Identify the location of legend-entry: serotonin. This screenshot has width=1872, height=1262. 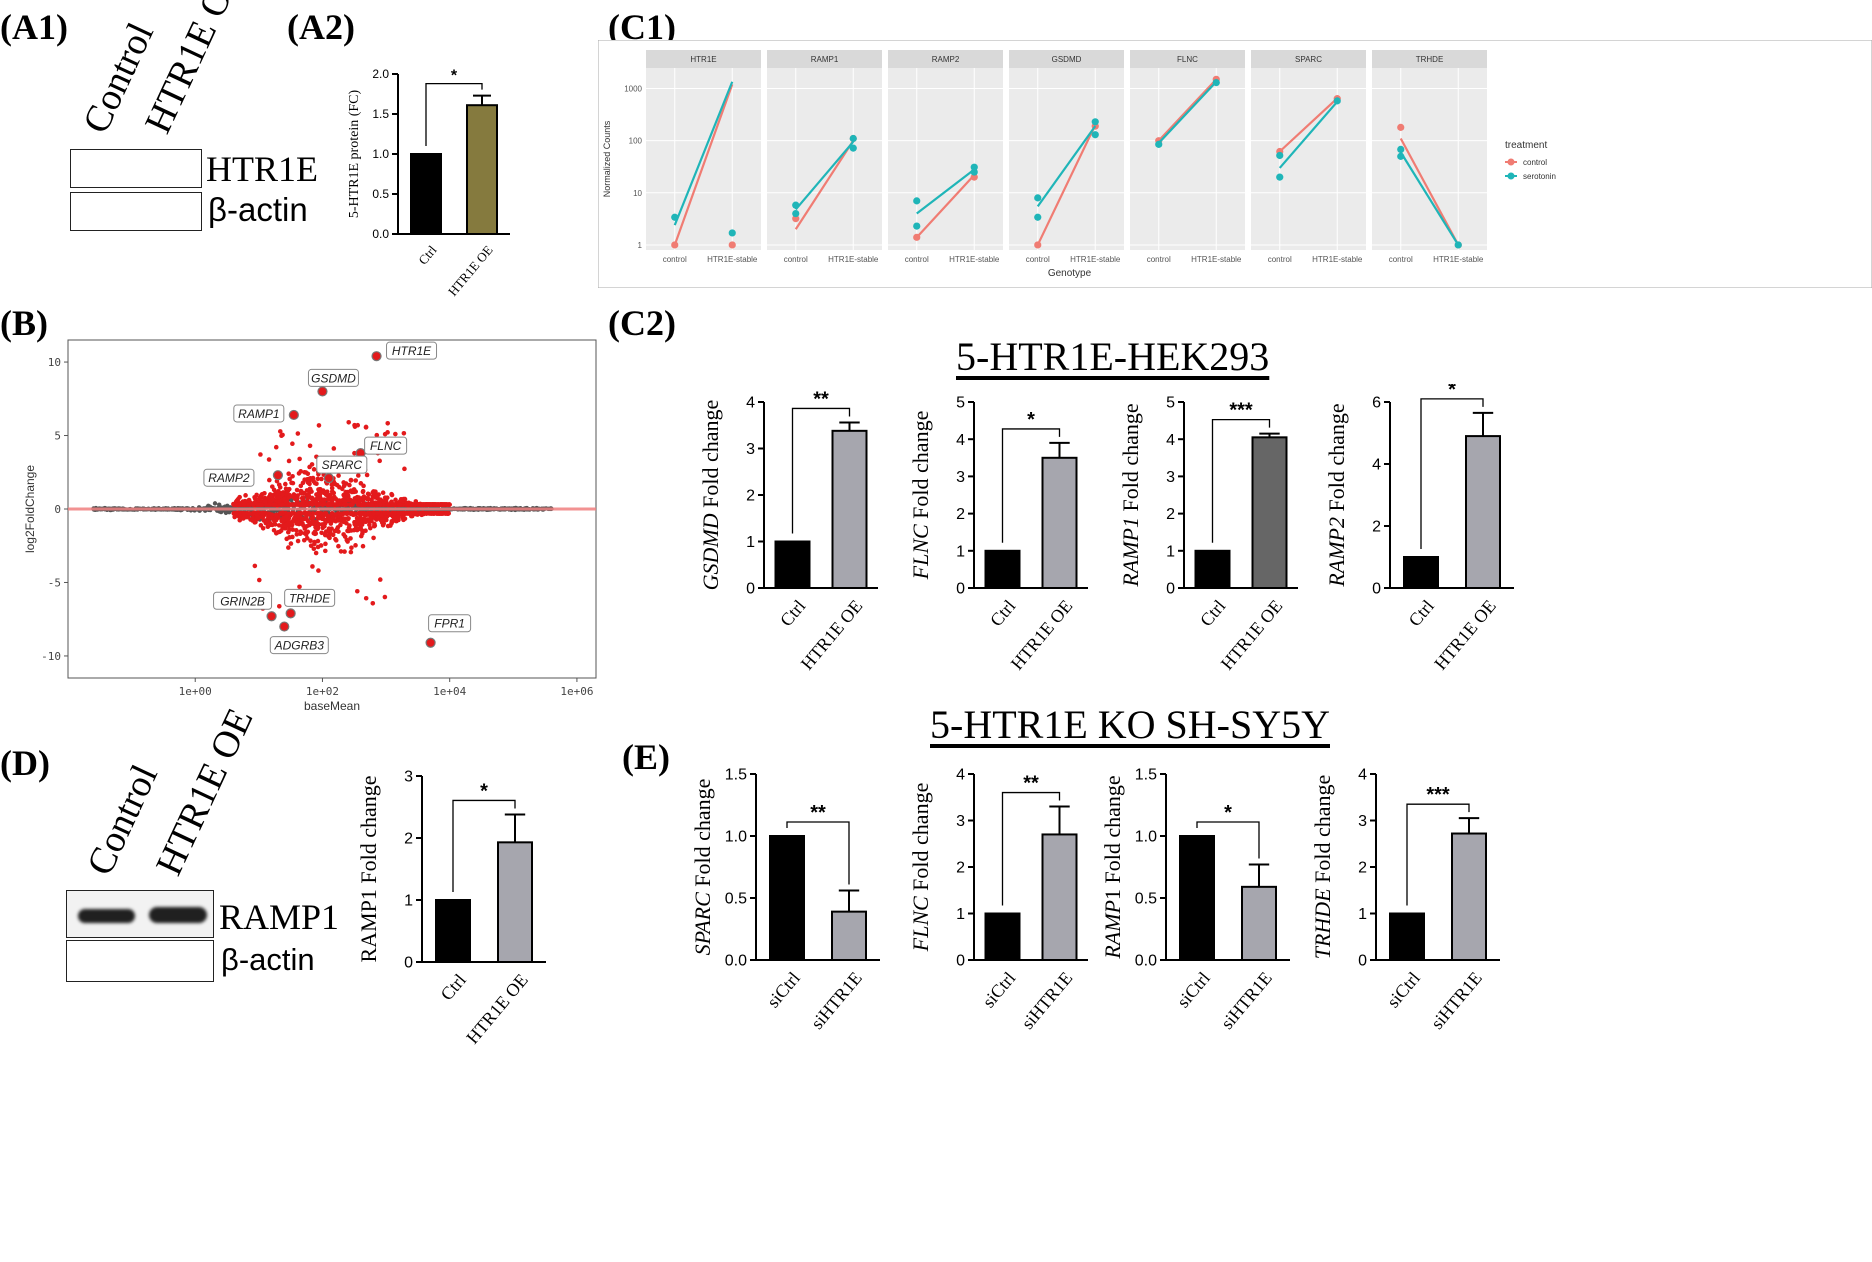
(1539, 176).